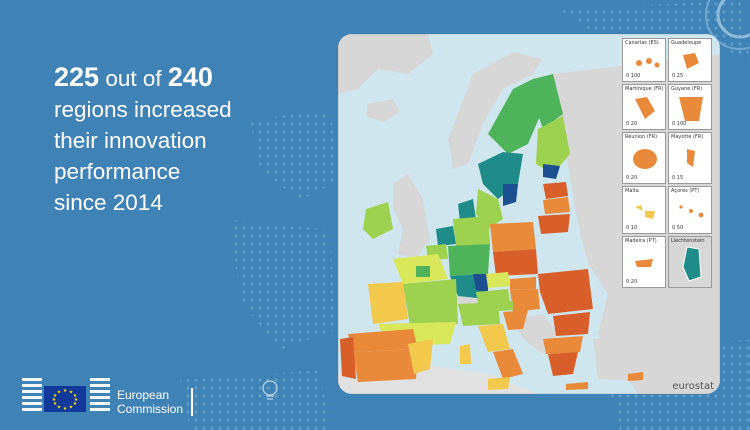 This screenshot has height=430, width=750. I want to click on inset-martinique: Martinique (FR) 0 20, so click(644, 107).